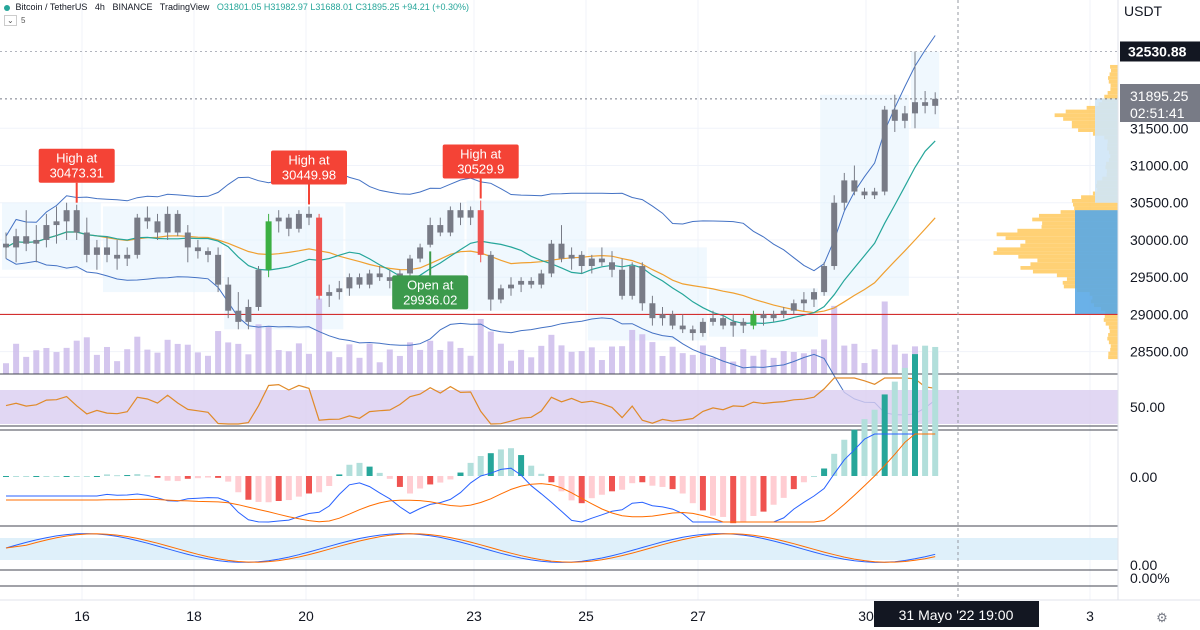  I want to click on chevron-down-icon: ⌄, so click(10, 20).